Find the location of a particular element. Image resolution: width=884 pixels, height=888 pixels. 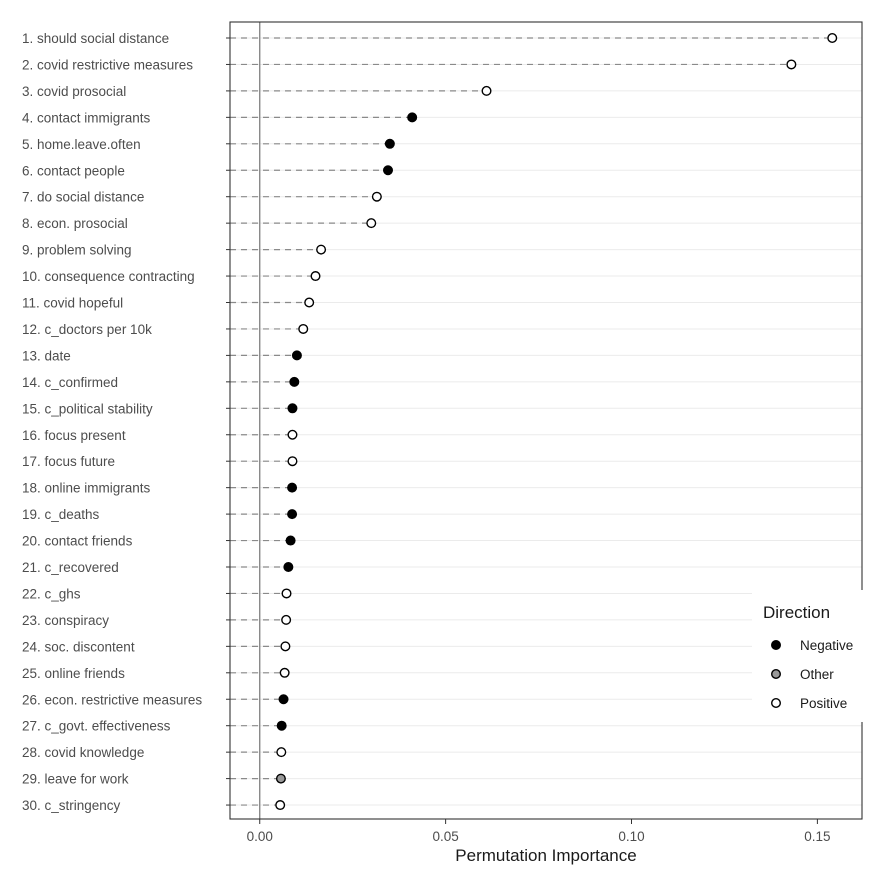

y-tick-label: 1. should social distance is located at coordinates (95, 38).